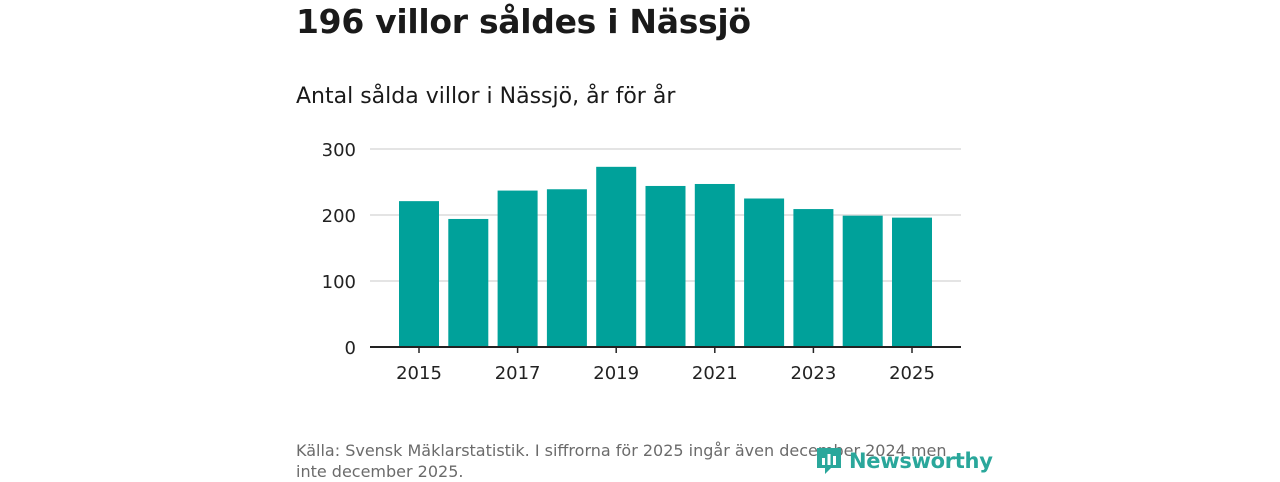 This screenshot has height=482, width=1280. Describe the element at coordinates (665, 365) in the screenshot. I see `x-axis-ticks: 2015 2017 2019 2021 2023 2025` at that location.